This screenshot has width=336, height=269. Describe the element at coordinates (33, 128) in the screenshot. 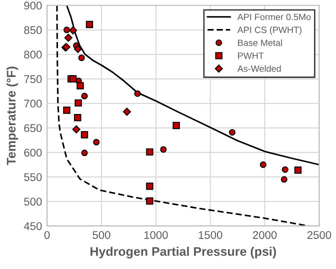

I see `y-tick-label: 650` at that location.